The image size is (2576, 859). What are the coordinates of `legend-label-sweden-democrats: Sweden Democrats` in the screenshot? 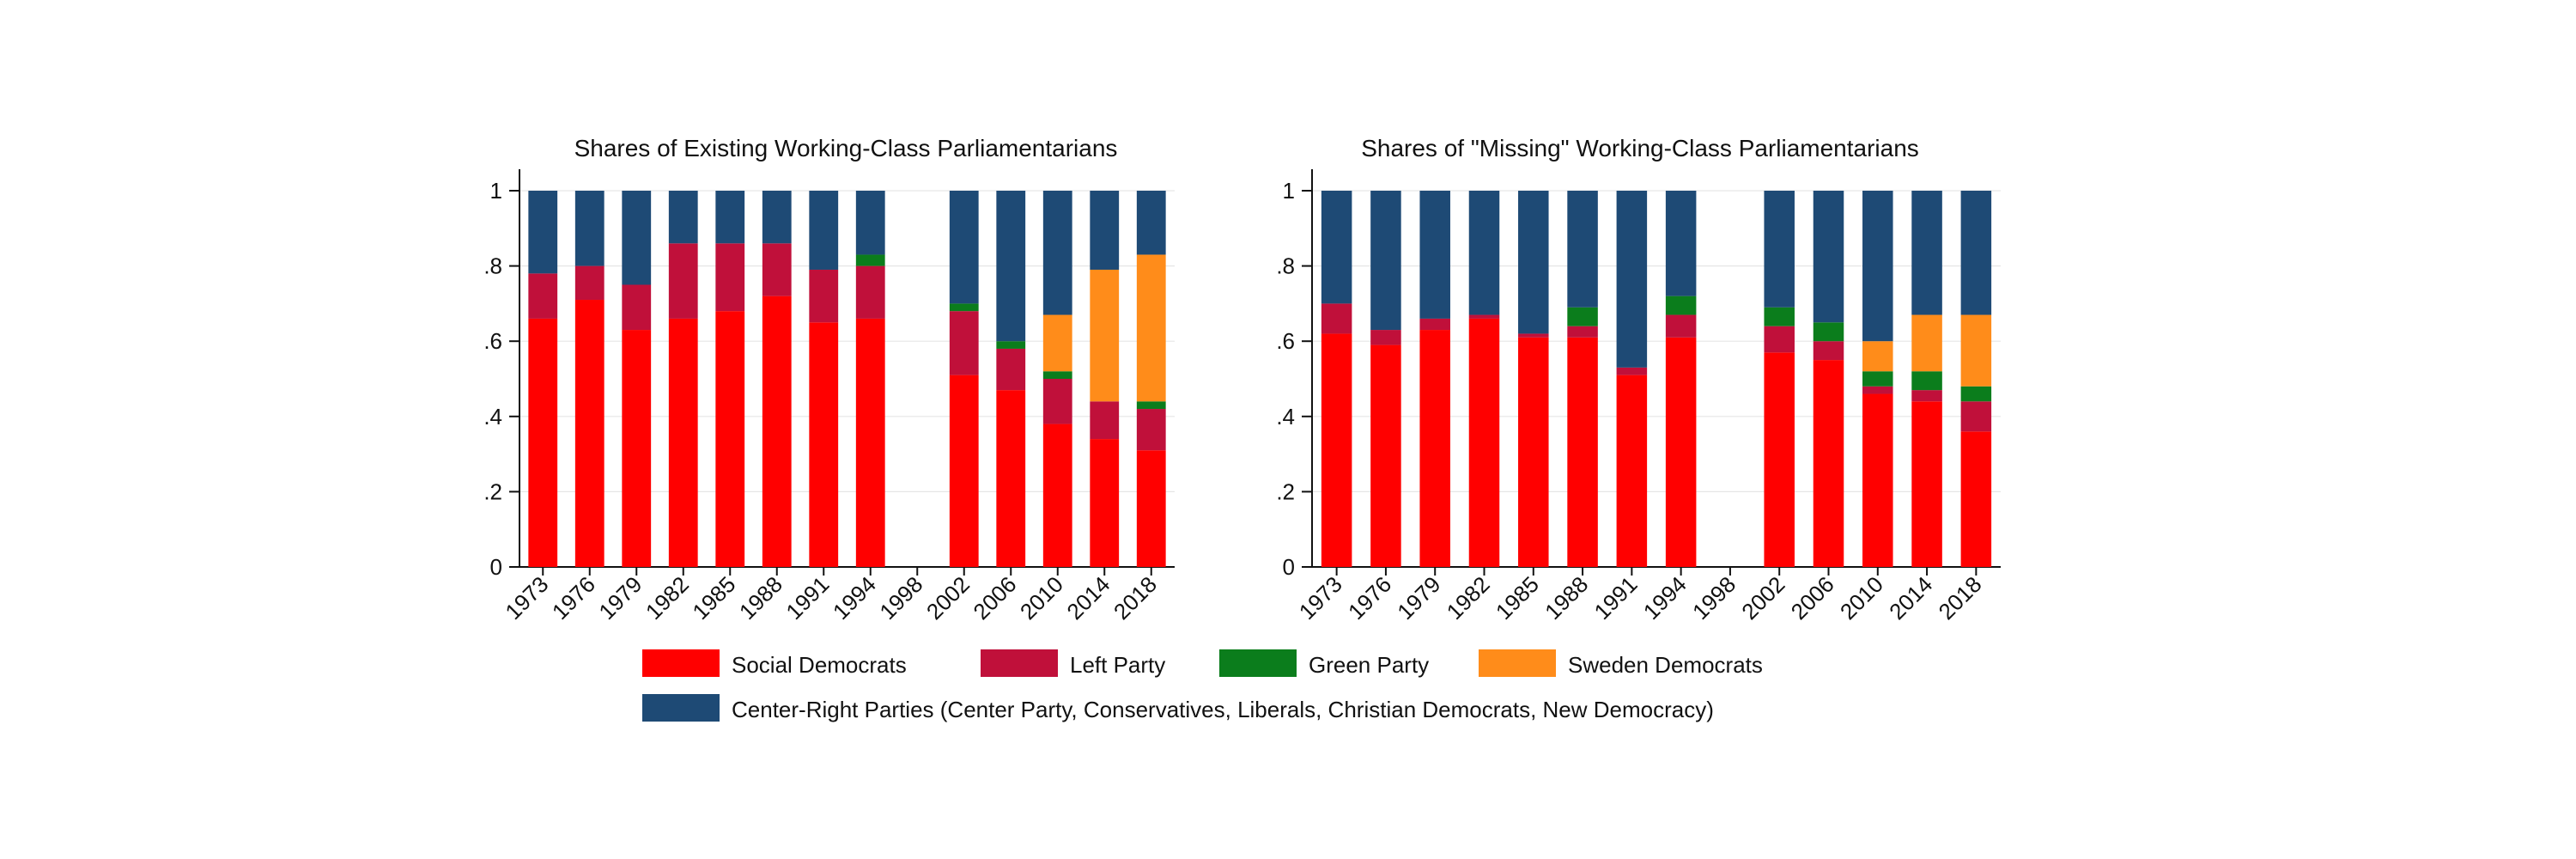 It's located at (1665, 665).